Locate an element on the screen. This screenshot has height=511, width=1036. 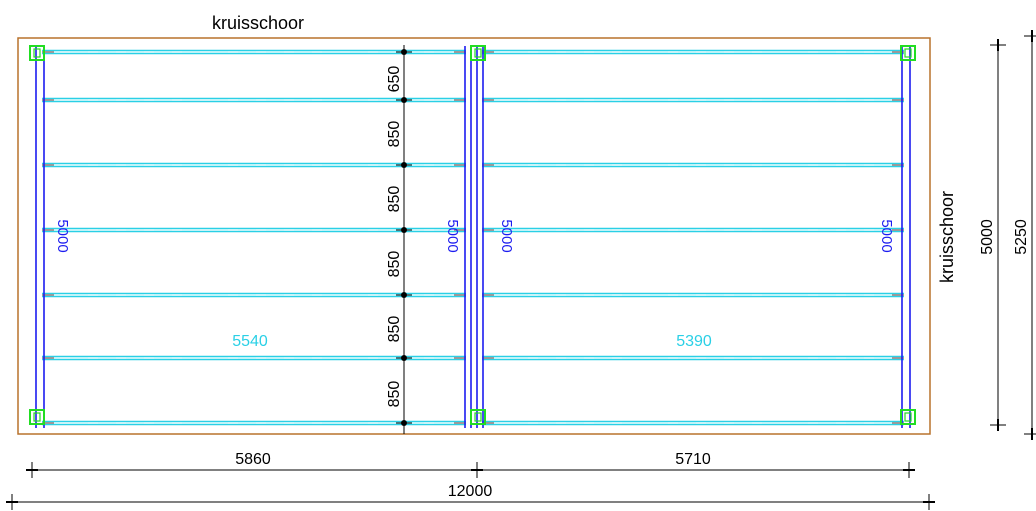
spacing-label-3: 850 is located at coordinates (394, 199).